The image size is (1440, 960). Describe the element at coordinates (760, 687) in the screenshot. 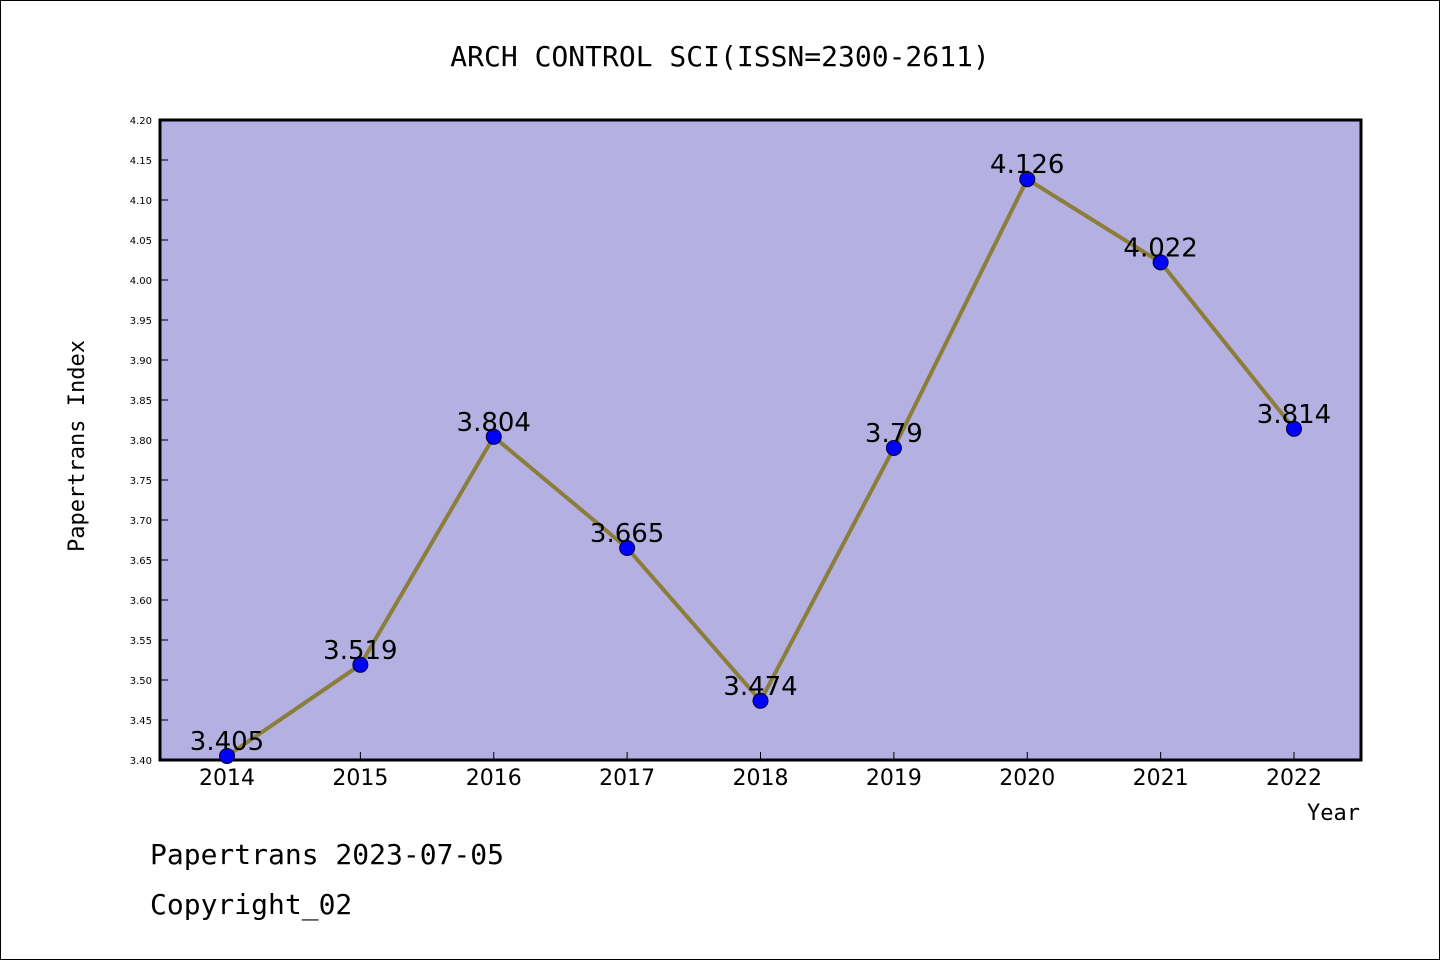

I see `data-label: 3.474` at that location.